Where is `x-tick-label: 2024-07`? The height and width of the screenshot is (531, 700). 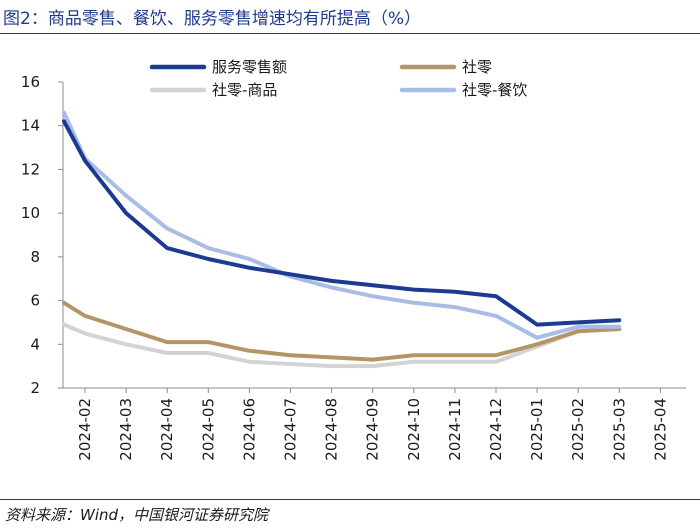
x-tick-label: 2024-07 is located at coordinates (291, 429).